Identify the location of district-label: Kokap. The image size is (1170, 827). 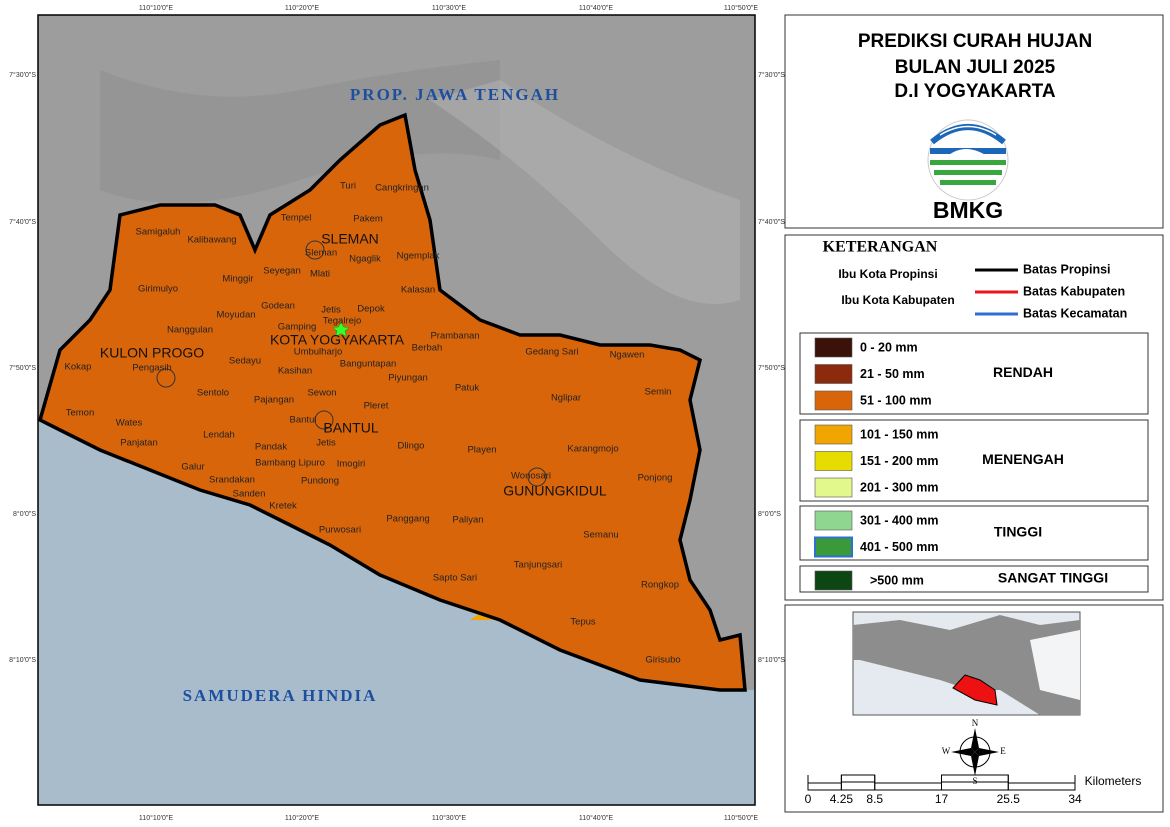
(78, 367).